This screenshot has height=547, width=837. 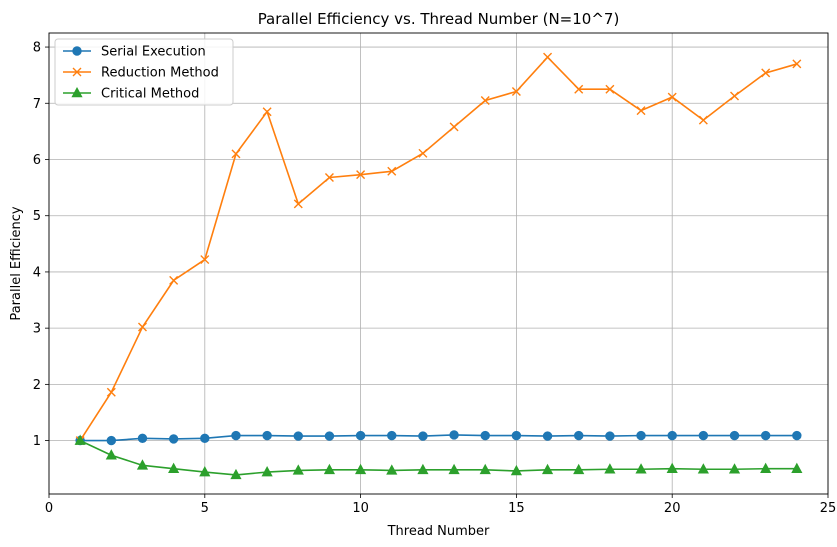 What do you see at coordinates (360, 508) in the screenshot?
I see `x-tick-label: 10` at bounding box center [360, 508].